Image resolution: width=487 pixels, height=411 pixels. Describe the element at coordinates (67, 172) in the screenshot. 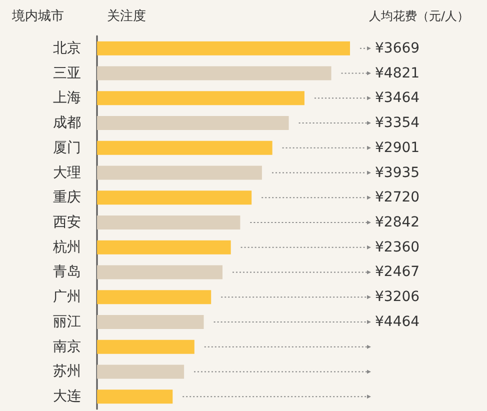

I see `y-tick-label: 大理` at that location.